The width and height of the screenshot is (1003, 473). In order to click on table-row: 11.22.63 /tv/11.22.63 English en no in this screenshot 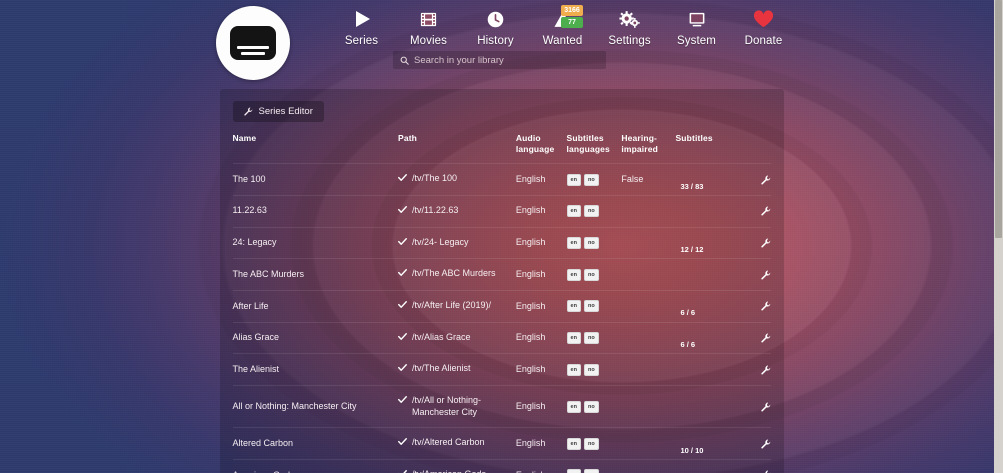, I will do `click(501, 211)`.